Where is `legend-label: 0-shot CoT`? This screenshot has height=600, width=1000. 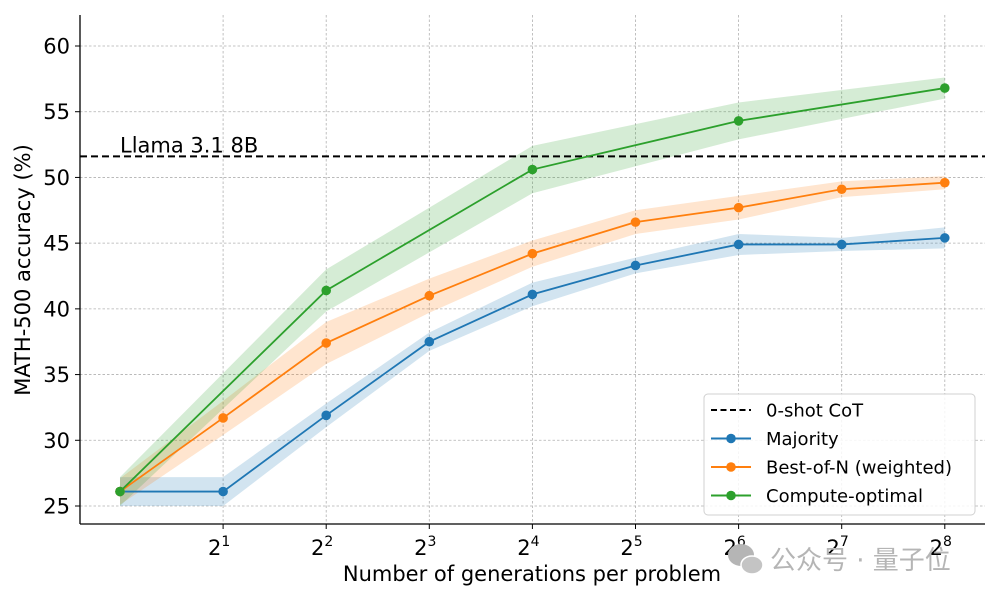 legend-label: 0-shot CoT is located at coordinates (815, 411).